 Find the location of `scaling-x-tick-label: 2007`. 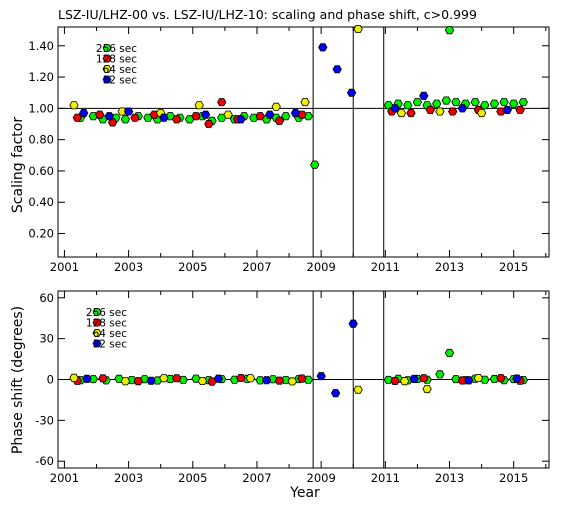

scaling-x-tick-label: 2007 is located at coordinates (256, 267).